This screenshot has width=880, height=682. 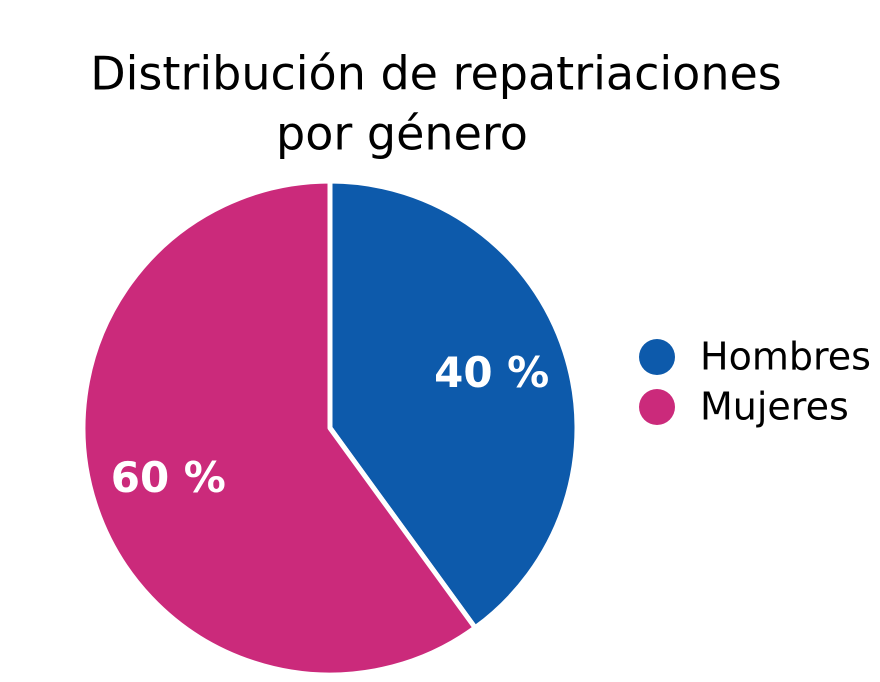 I want to click on chart-title: por género, so click(x=402, y=134).